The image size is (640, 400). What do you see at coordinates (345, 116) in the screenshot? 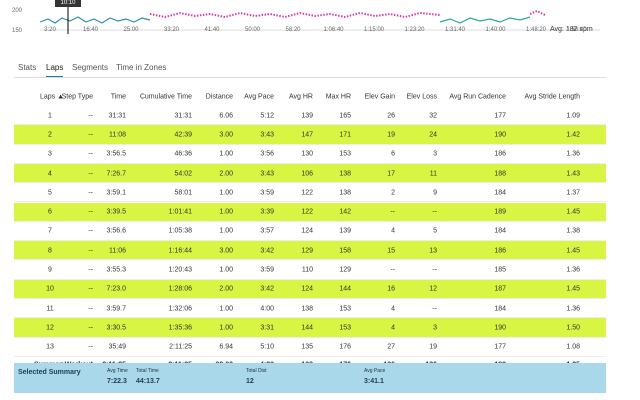
I see `cell: 165` at bounding box center [345, 116].